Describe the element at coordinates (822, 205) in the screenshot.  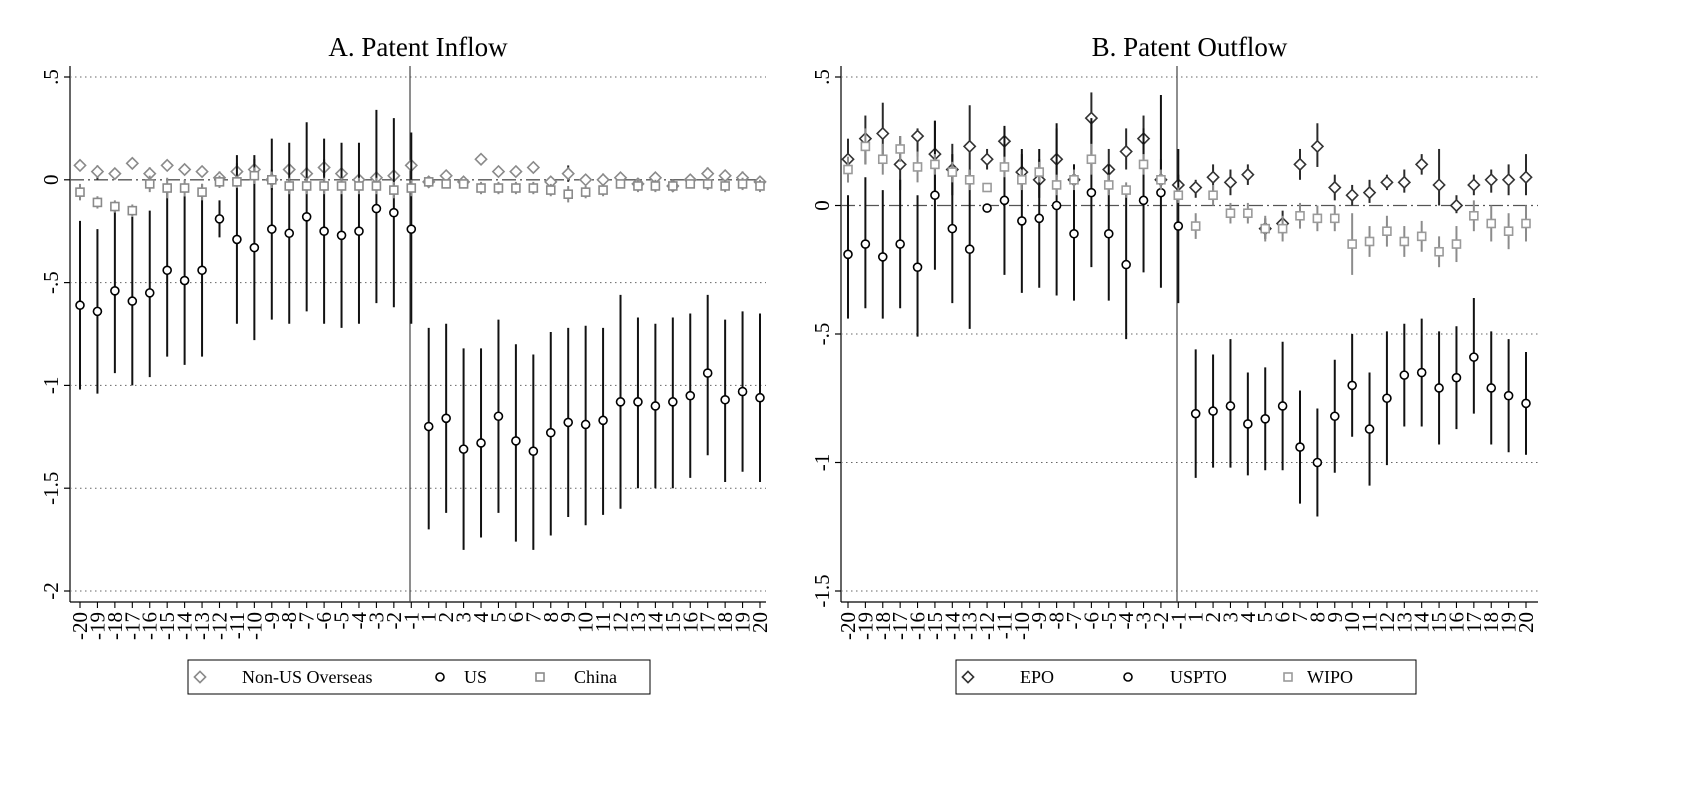
I see `y-tick-label: 0` at that location.